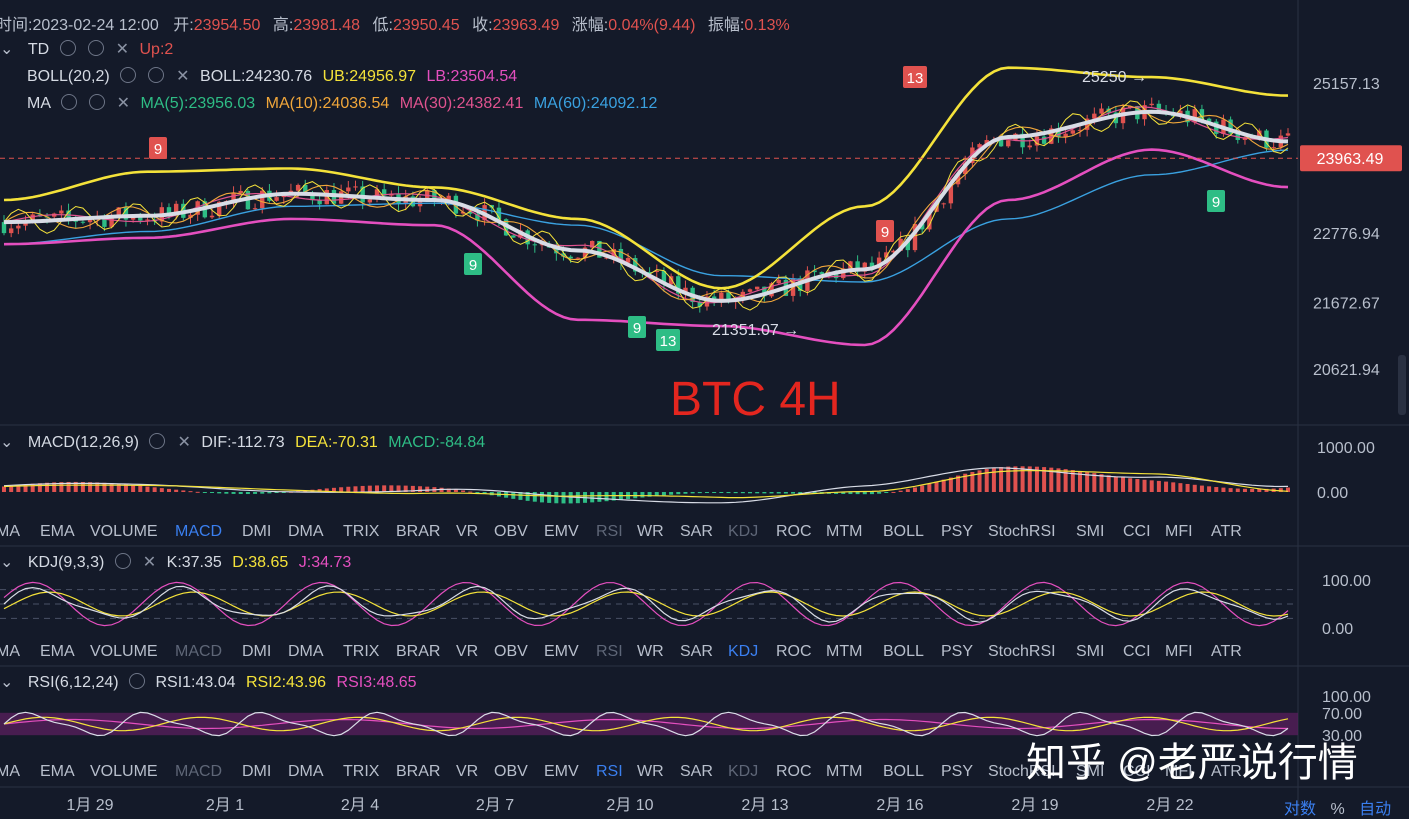 This screenshot has width=1409, height=819. What do you see at coordinates (369, 76) in the screenshot?
I see `boll-ub-value: UB:24956.97` at bounding box center [369, 76].